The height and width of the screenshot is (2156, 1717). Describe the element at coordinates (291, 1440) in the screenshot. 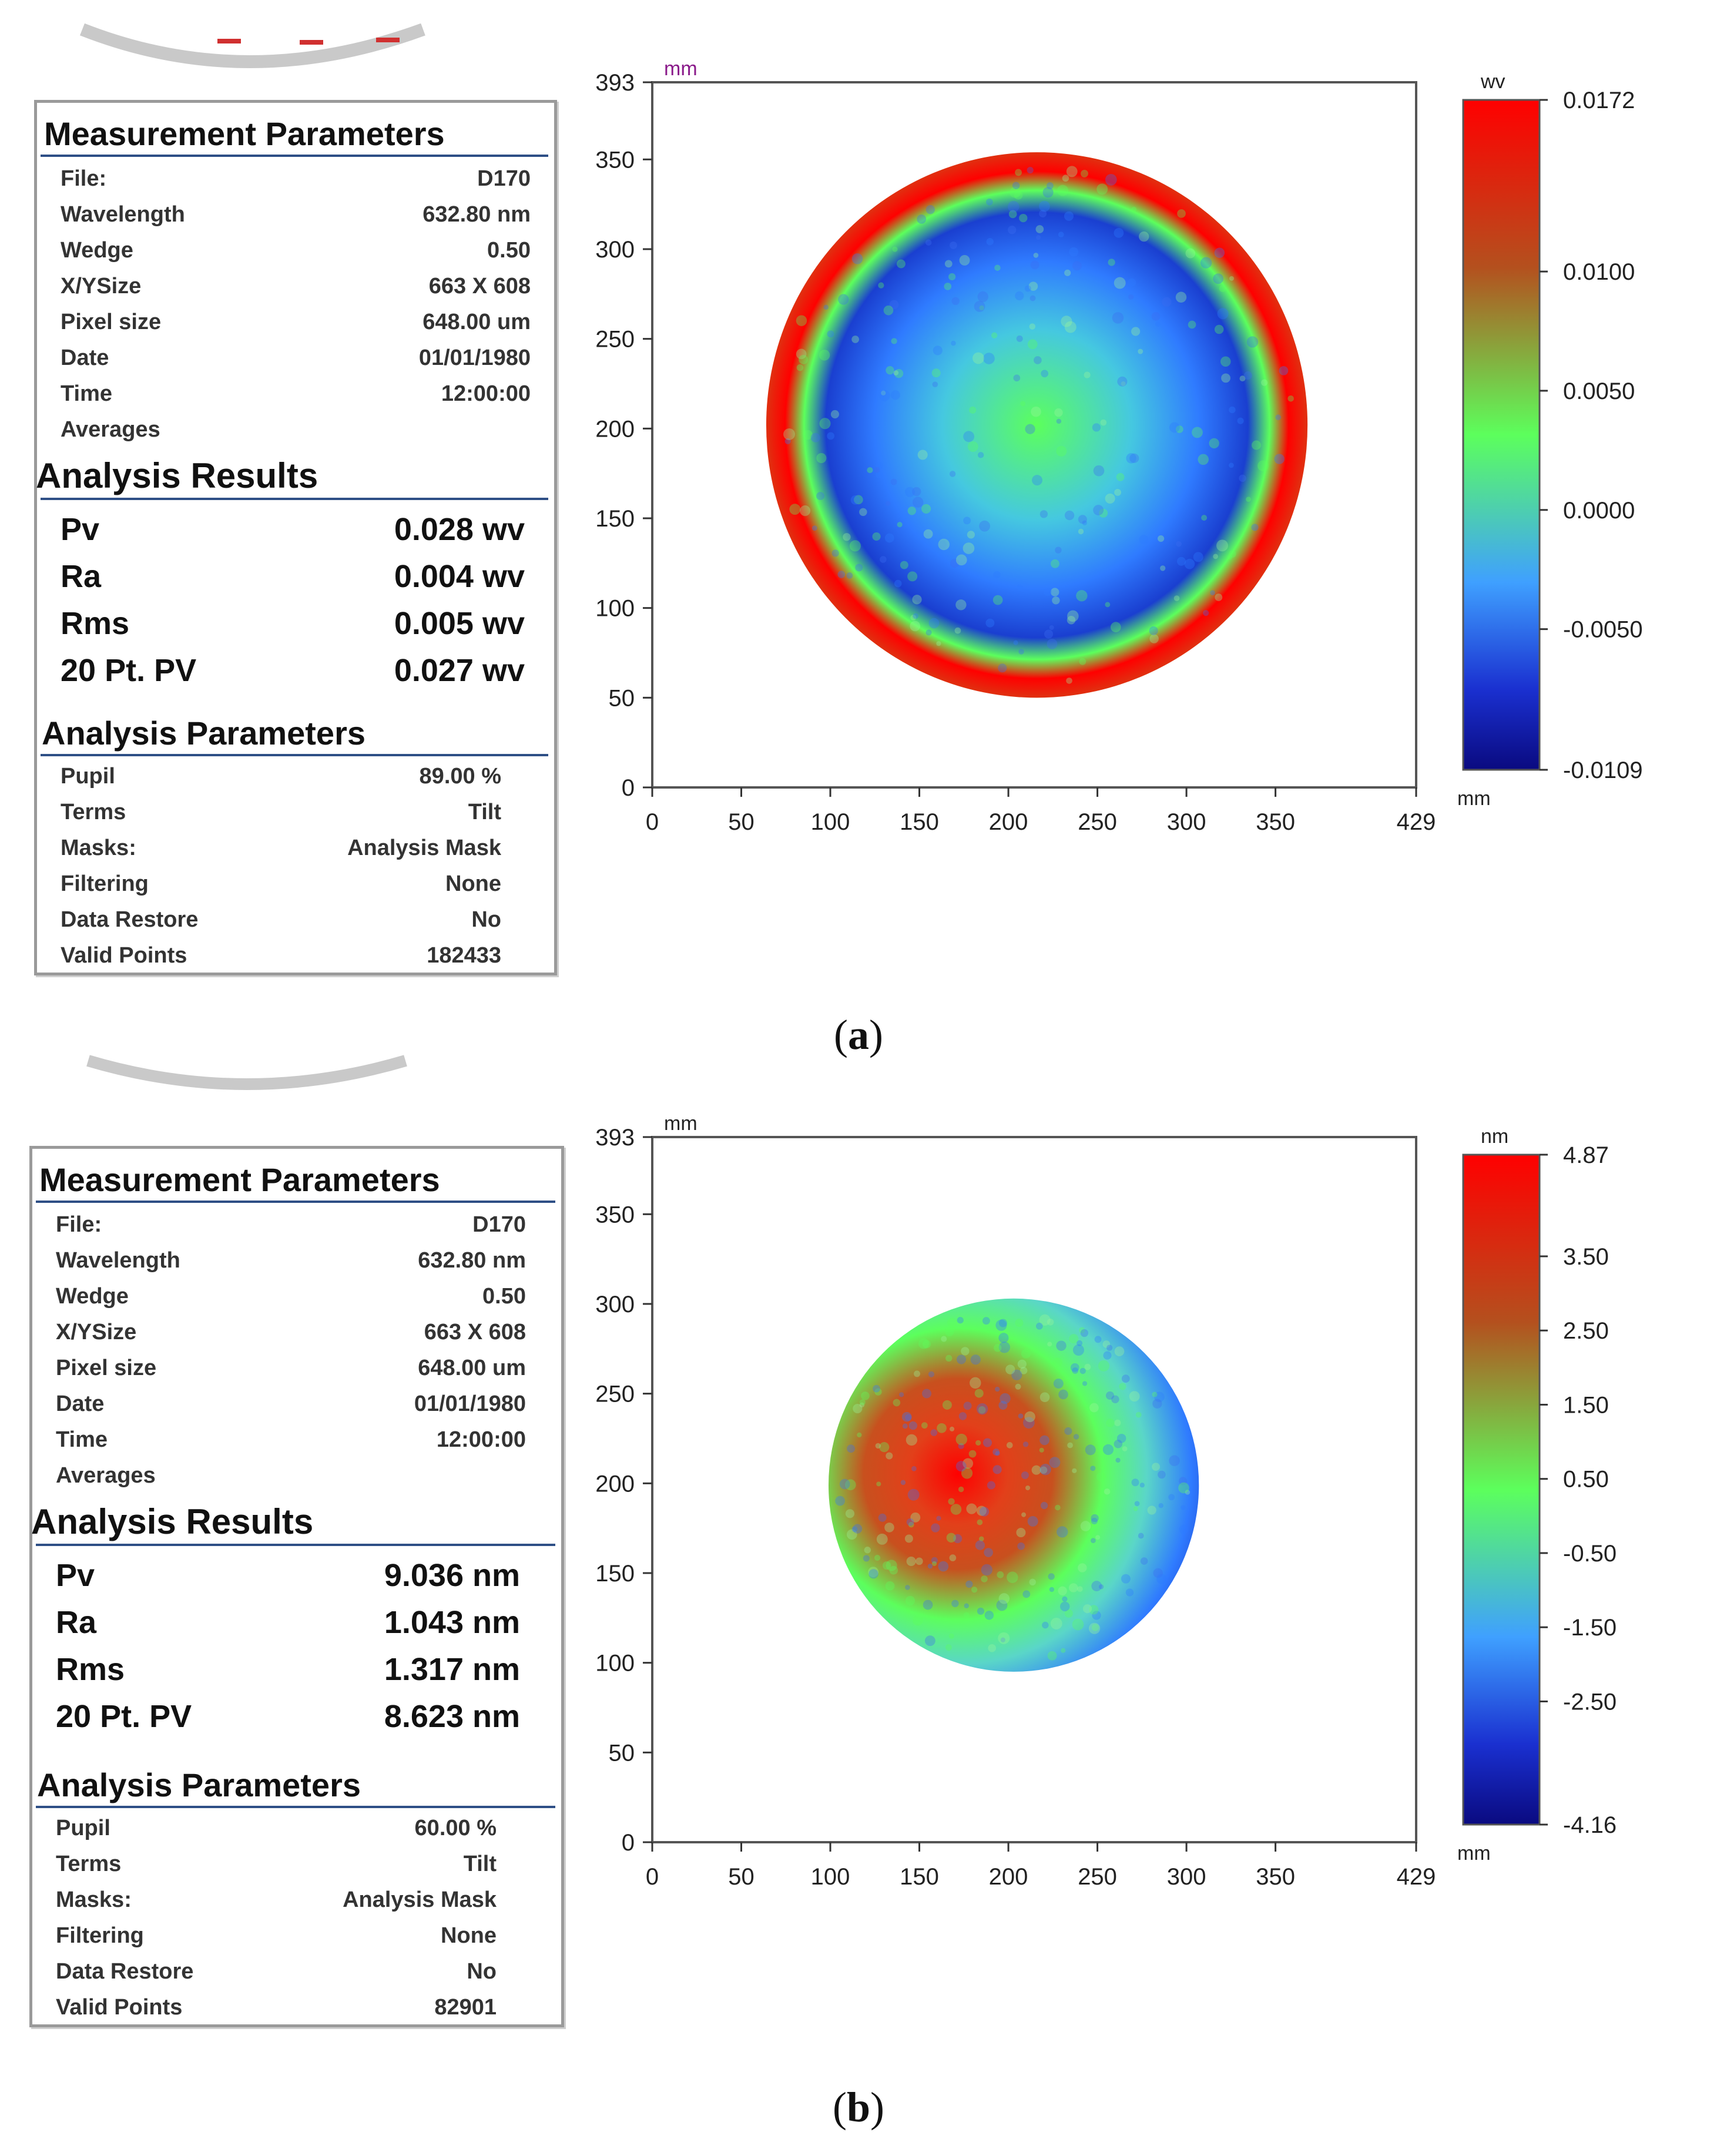

I see `measurement-row: Time 12:00:00` at that location.